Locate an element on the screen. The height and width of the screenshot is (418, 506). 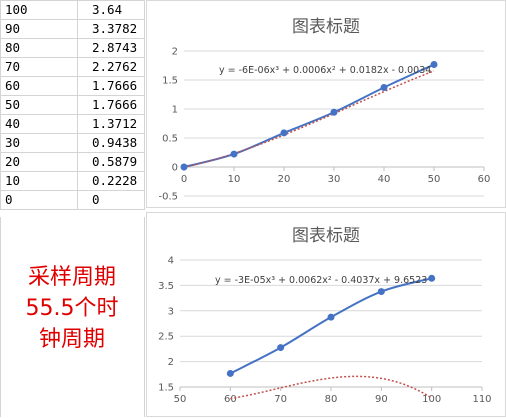
table-row: 90 3.3782 is located at coordinates (72, 29).